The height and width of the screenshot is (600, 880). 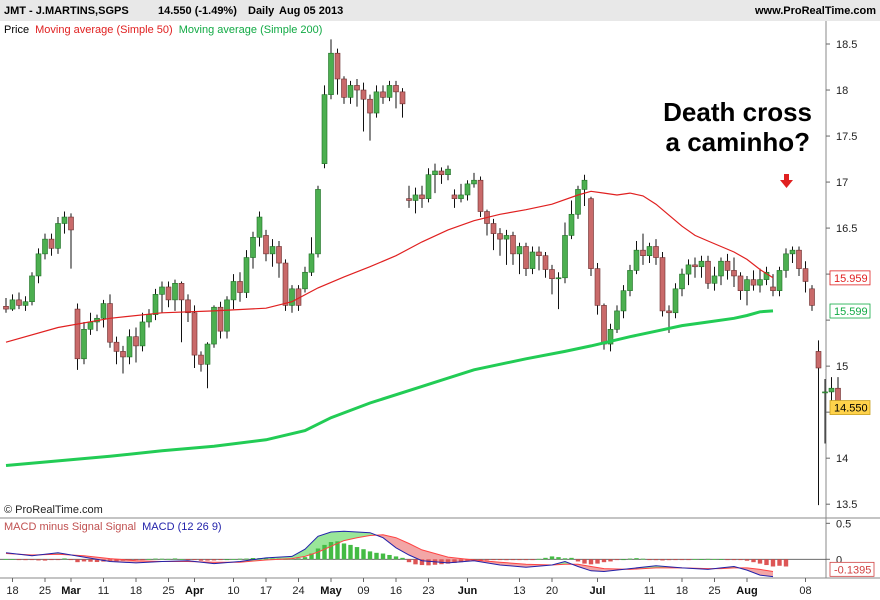 I want to click on date-tick-label: 16, so click(x=396, y=591).